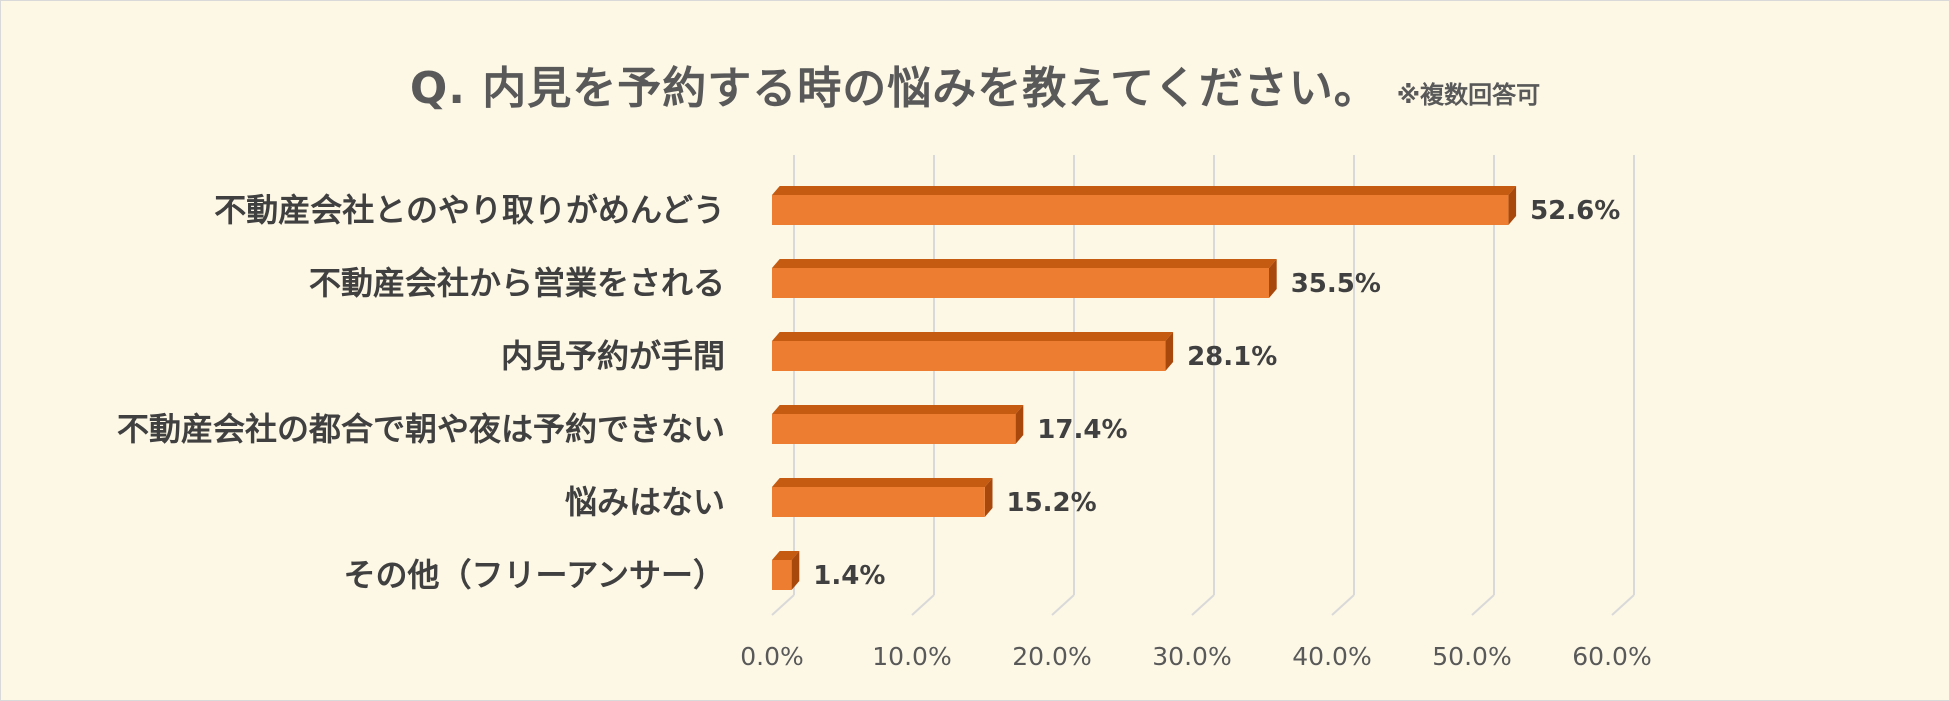 The width and height of the screenshot is (1950, 701). What do you see at coordinates (911, 656) in the screenshot?
I see `x-tick-label: 10.0%` at bounding box center [911, 656].